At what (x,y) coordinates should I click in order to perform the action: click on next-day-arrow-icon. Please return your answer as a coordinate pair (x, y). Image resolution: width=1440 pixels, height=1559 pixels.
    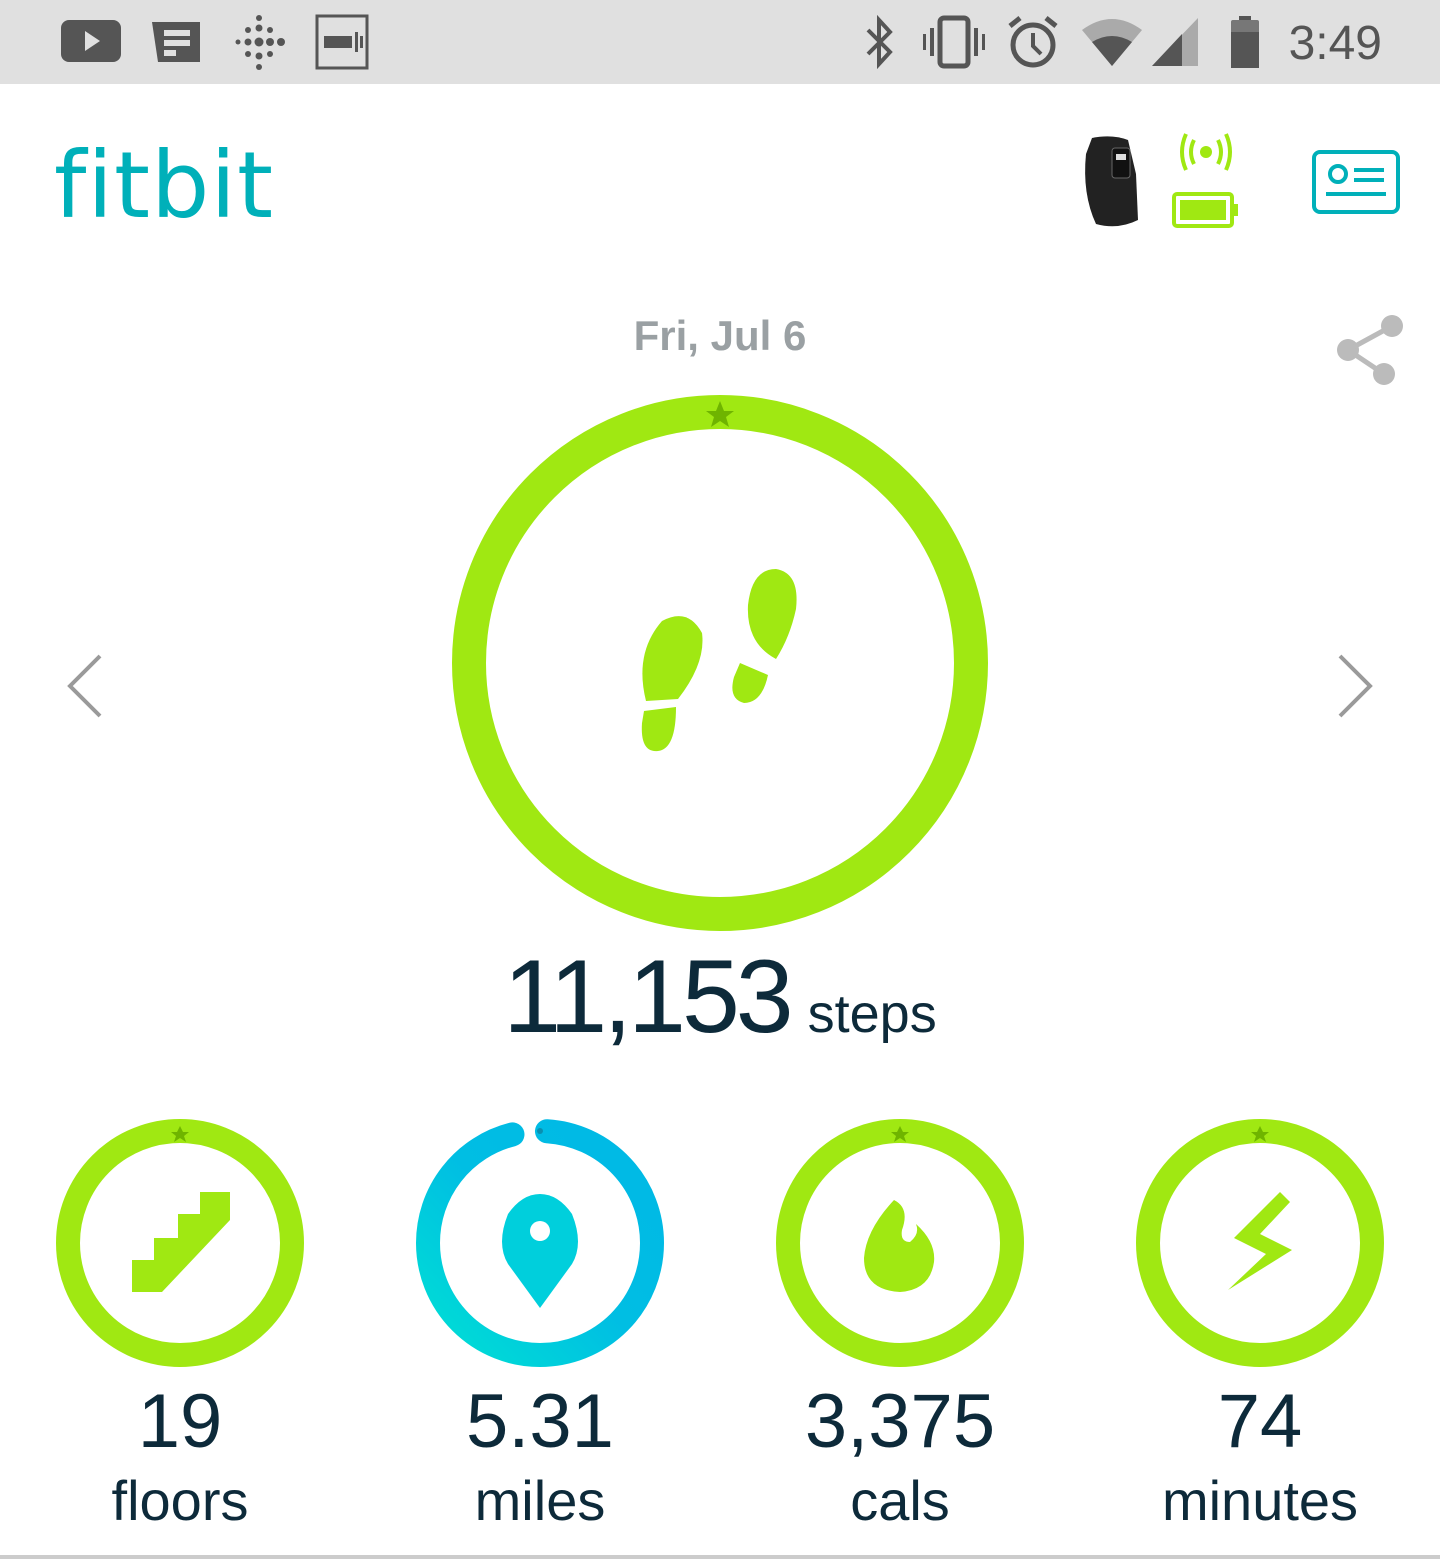
    Looking at the image, I should click on (1355, 686).